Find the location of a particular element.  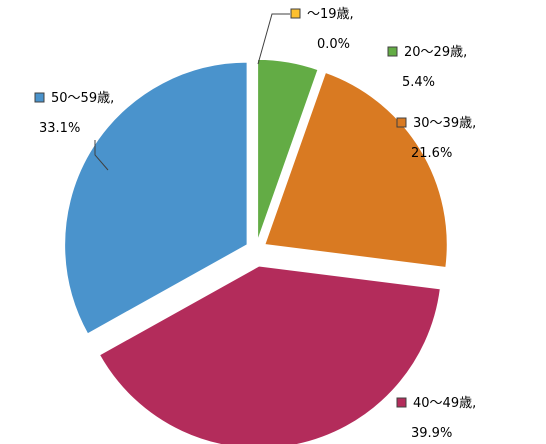

slice-category-label: 20～29歳, is located at coordinates (435, 52).